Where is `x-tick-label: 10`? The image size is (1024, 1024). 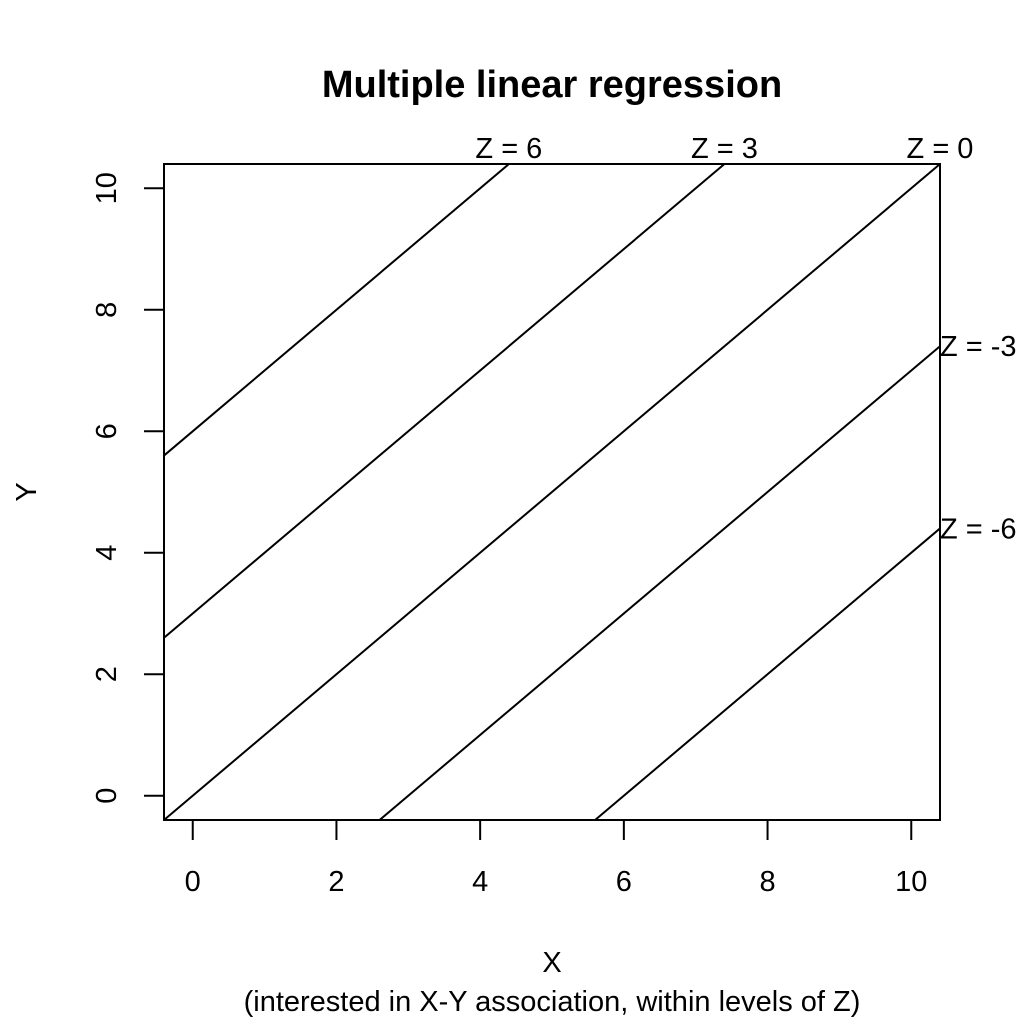
x-tick-label: 10 is located at coordinates (911, 882).